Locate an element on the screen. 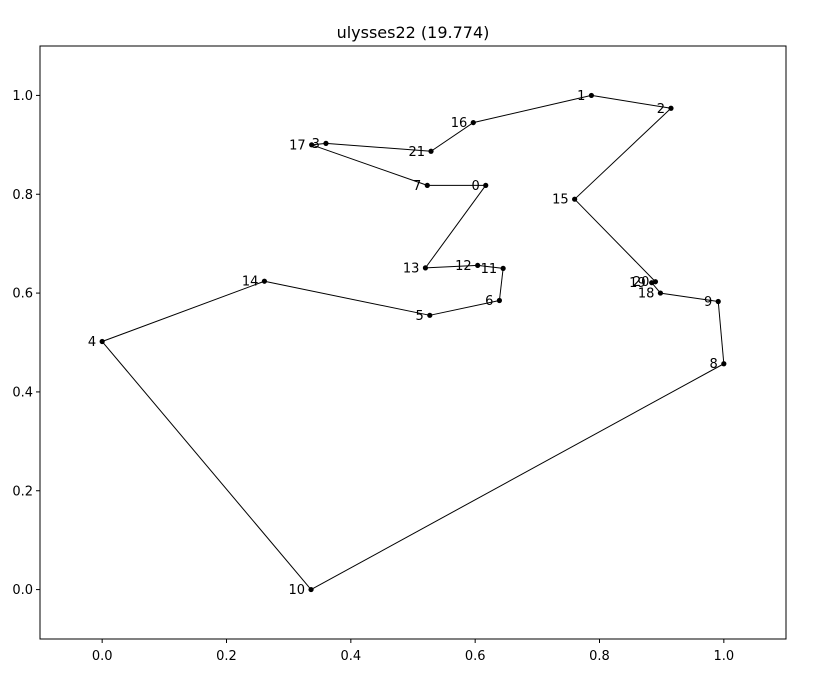  y-tick-label: 0.8 is located at coordinates (22, 195).